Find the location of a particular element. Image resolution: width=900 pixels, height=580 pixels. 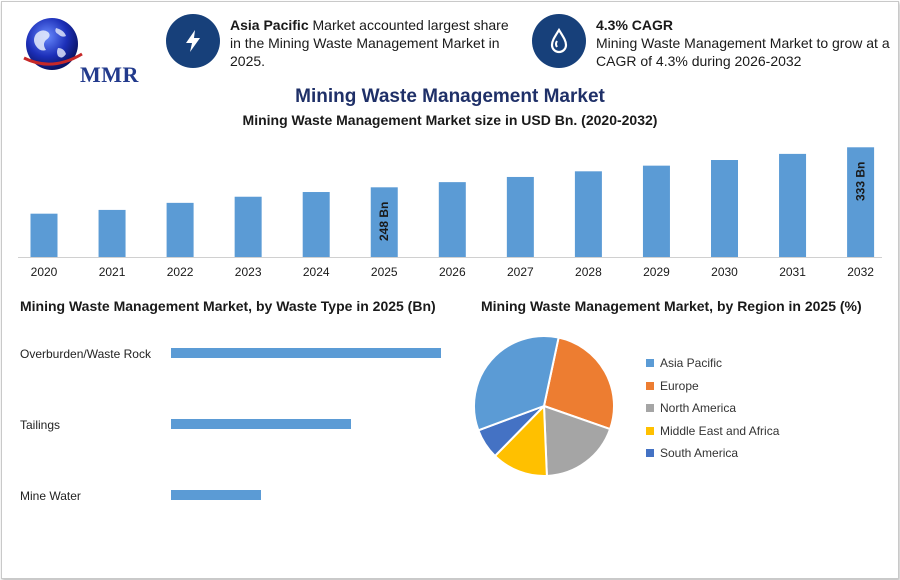

info-right-bold: 4.3% CAGR is located at coordinates (635, 25).